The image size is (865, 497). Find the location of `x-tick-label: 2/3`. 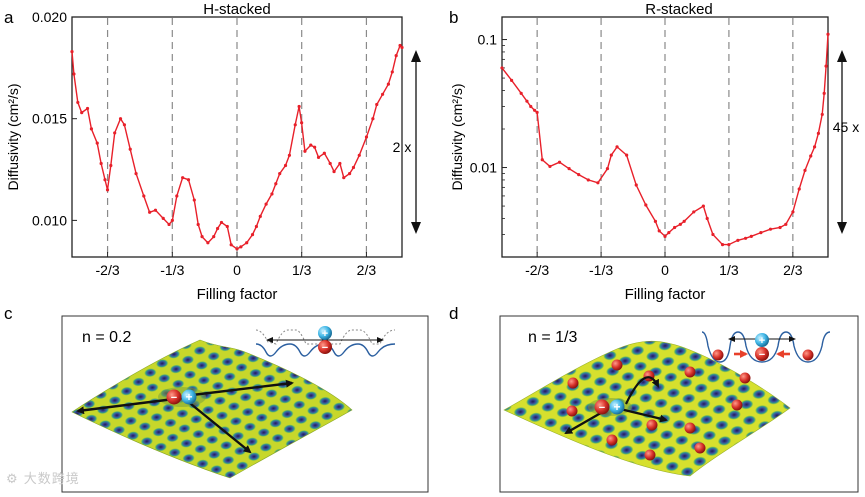

x-tick-label: 2/3 is located at coordinates (367, 270).